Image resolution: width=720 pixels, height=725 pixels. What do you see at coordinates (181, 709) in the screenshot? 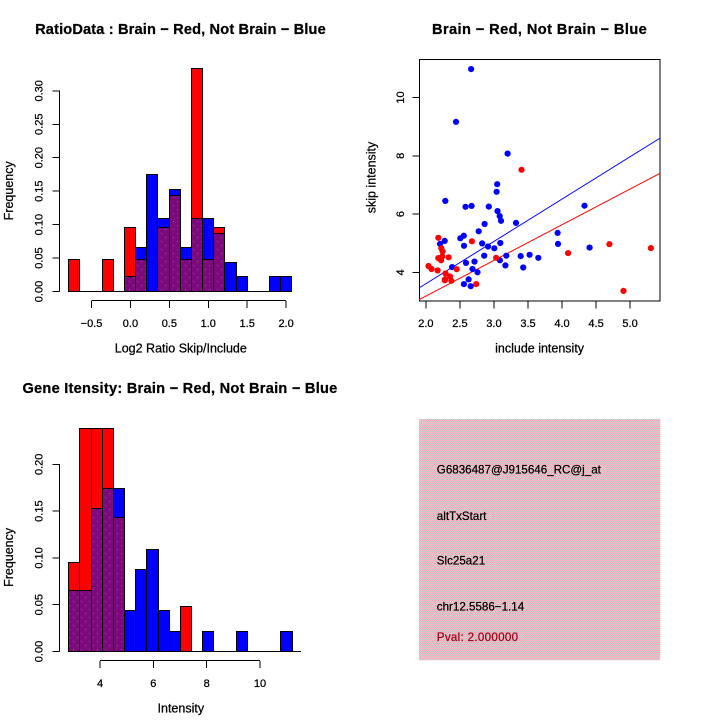
I see `svg-text: Intensity` at bounding box center [181, 709].